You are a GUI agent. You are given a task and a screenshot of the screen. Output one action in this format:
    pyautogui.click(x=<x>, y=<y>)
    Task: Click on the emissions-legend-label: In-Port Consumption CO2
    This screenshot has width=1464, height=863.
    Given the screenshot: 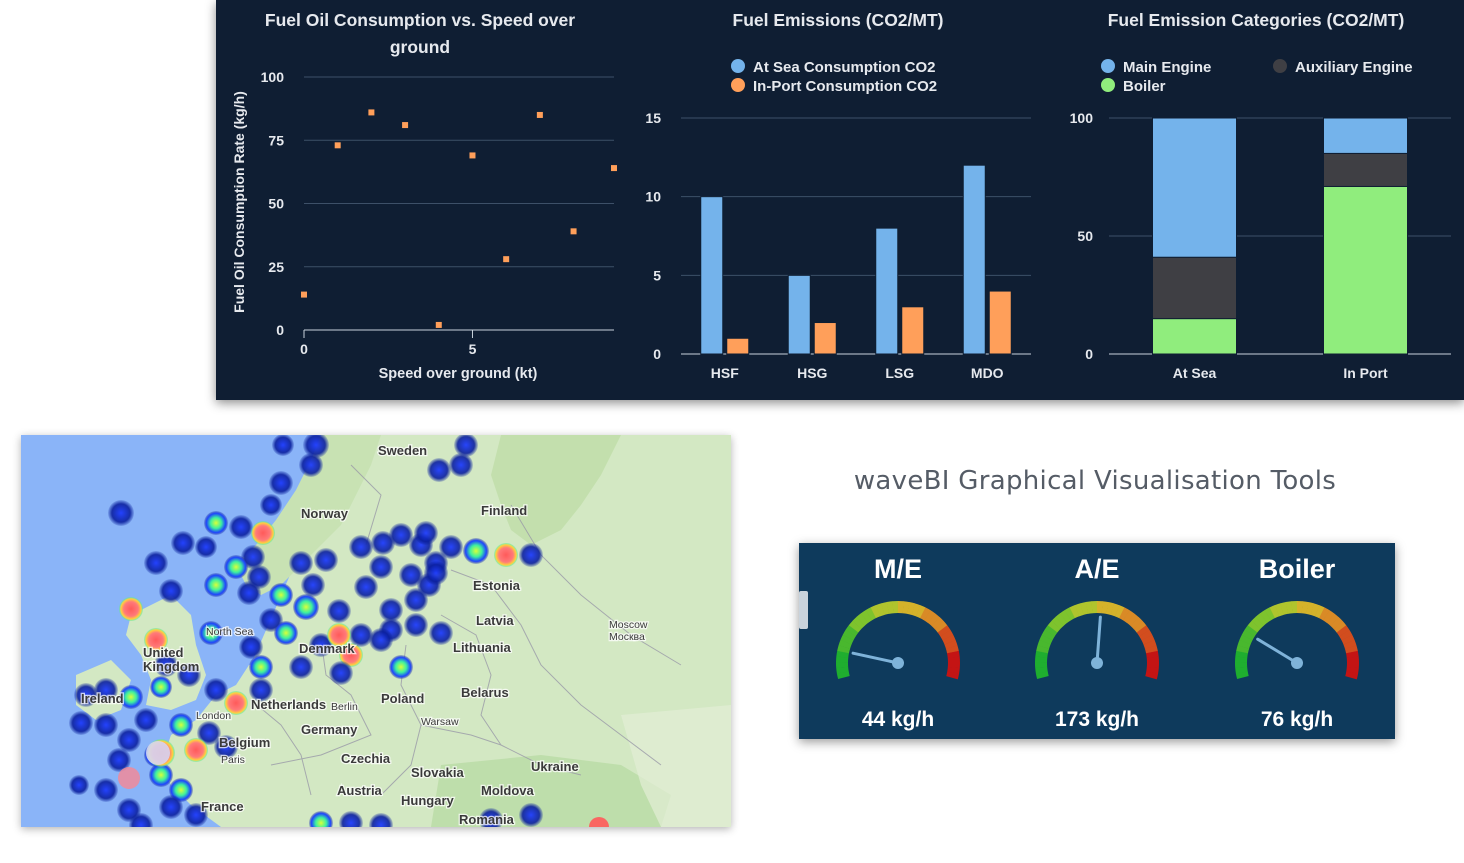 What is the action you would take?
    pyautogui.click(x=845, y=86)
    